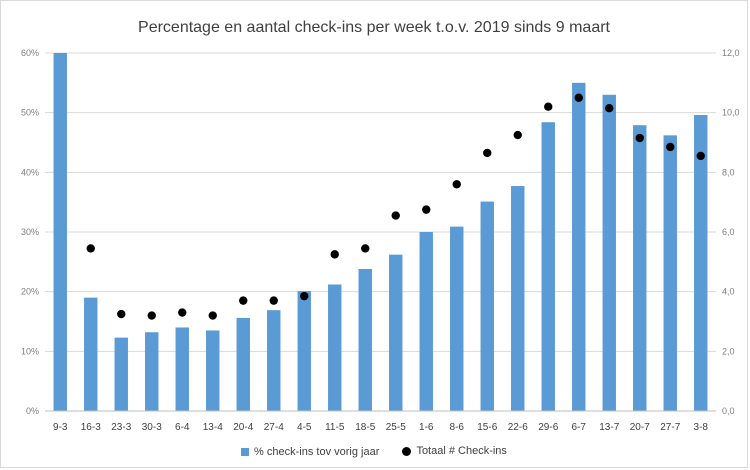 Image resolution: width=750 pixels, height=470 pixels. What do you see at coordinates (731, 113) in the screenshot?
I see `y-right-tick-label: 10,0` at bounding box center [731, 113].